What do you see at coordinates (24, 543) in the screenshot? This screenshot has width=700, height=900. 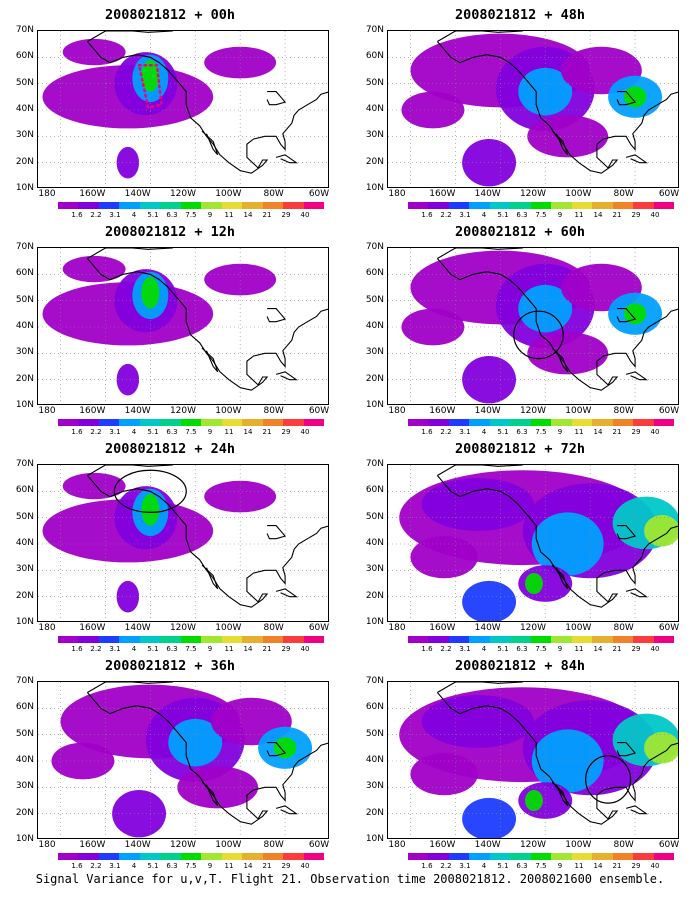 I see `latitude-label: 40N` at bounding box center [24, 543].